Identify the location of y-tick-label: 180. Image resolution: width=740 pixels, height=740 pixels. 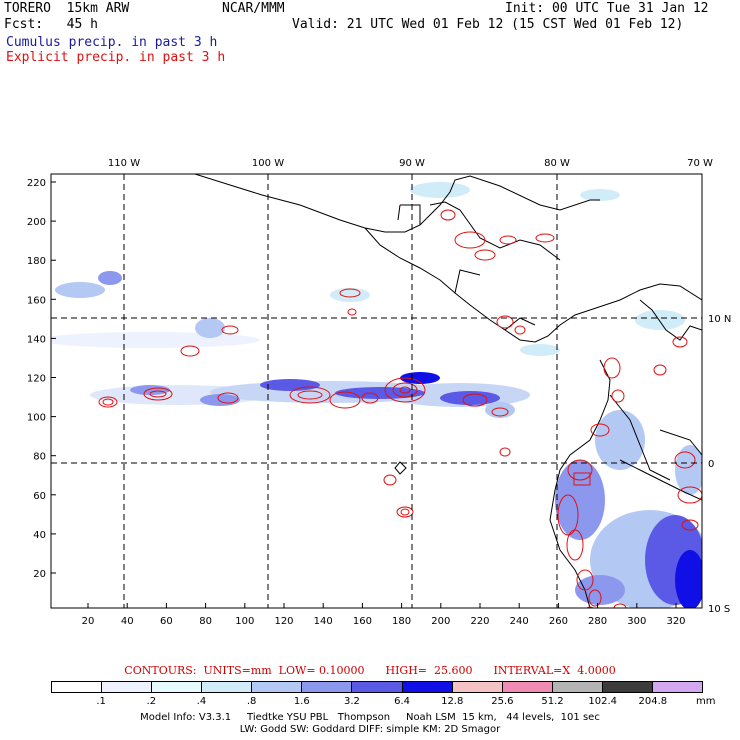
(36, 261).